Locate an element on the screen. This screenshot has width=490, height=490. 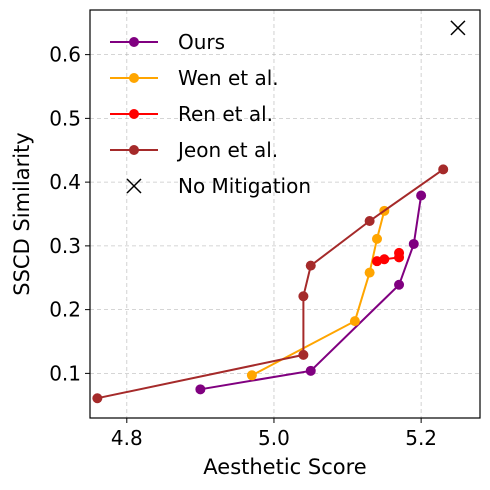
series-wen-et-al is located at coordinates (318, 293).